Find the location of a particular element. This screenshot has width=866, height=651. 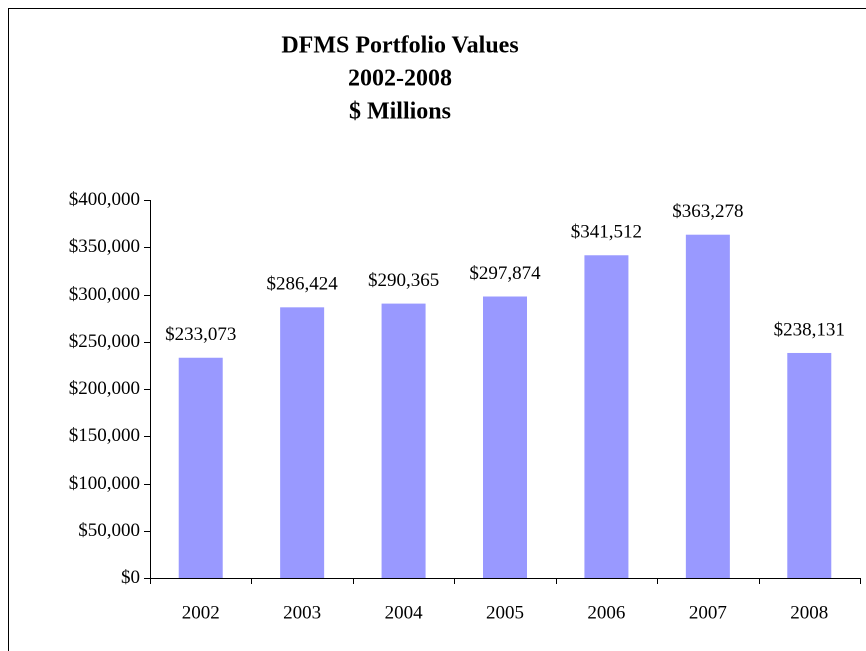

data-label: $290,365 is located at coordinates (403, 280).